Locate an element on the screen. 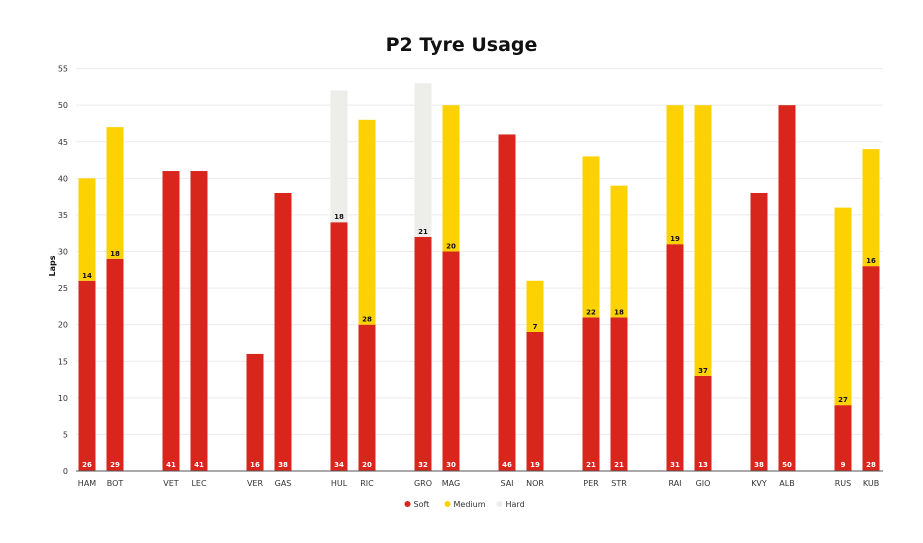  x-tick-label: PER is located at coordinates (591, 483).